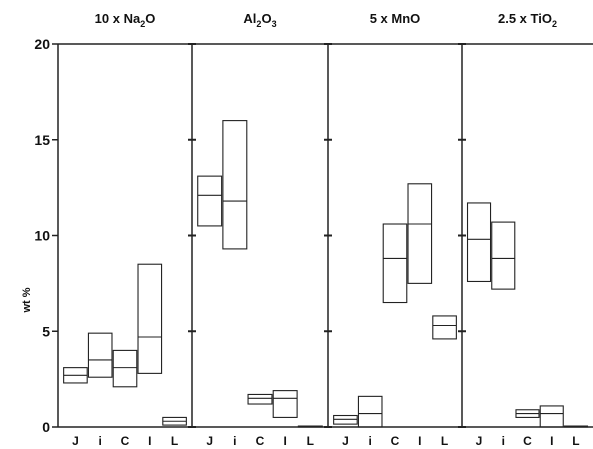 The height and width of the screenshot is (449, 593). I want to click on panel-title: 10 x Na2O, so click(125, 20).